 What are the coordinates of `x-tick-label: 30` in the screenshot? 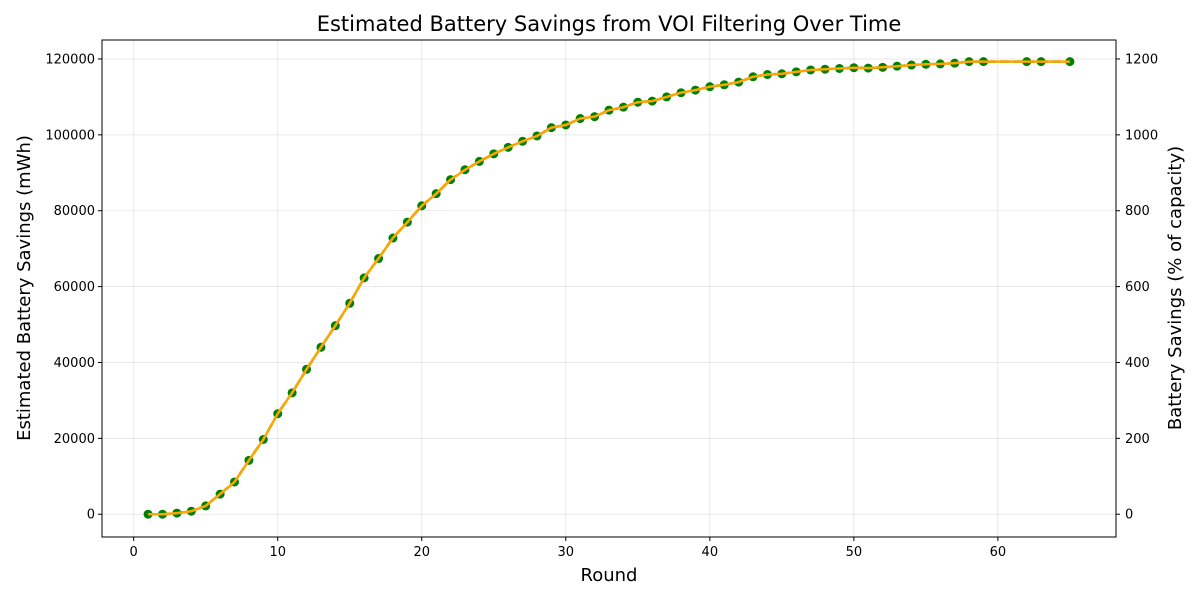 It's located at (566, 552).